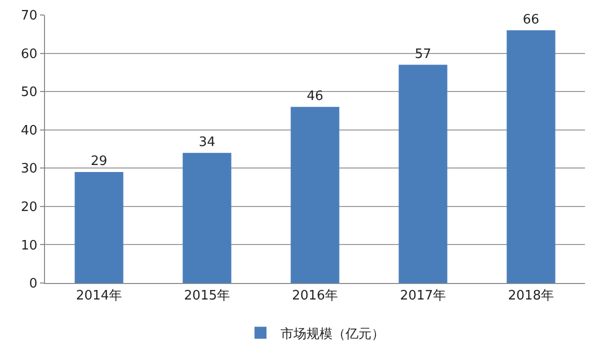 This screenshot has height=360, width=600. Describe the element at coordinates (207, 296) in the screenshot. I see `x-tick-label: 2015年` at that location.